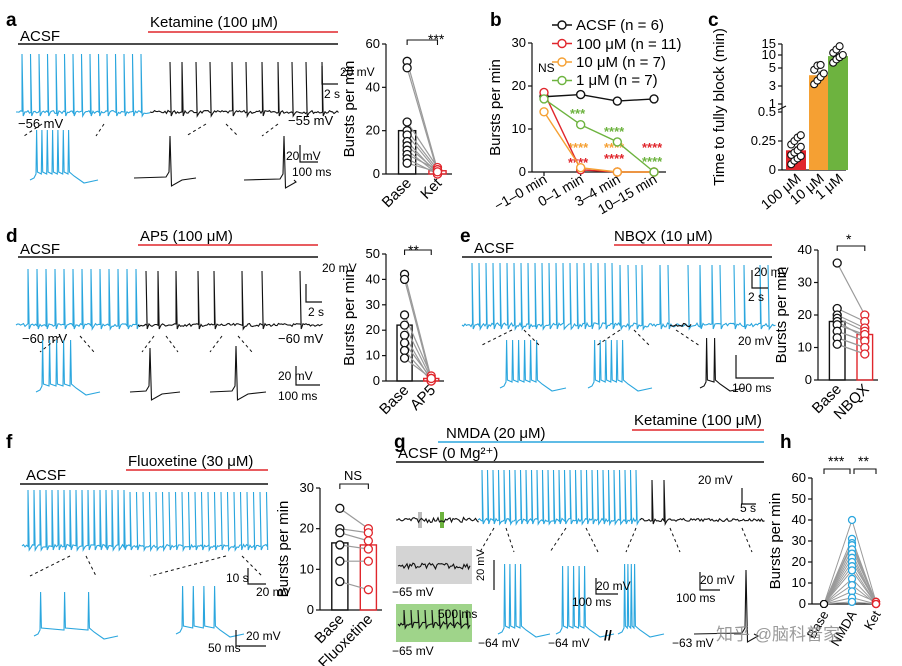 This screenshot has height=666, width=902. What do you see at coordinates (434, 620) in the screenshot?
I see `g-inset-green` at bounding box center [434, 620].